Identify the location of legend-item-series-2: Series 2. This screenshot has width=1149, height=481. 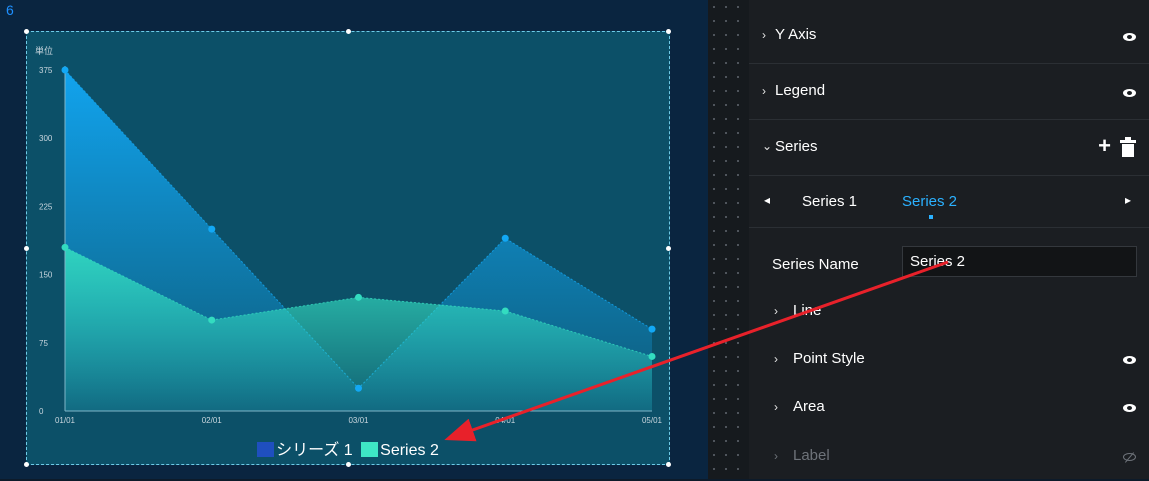
(400, 451).